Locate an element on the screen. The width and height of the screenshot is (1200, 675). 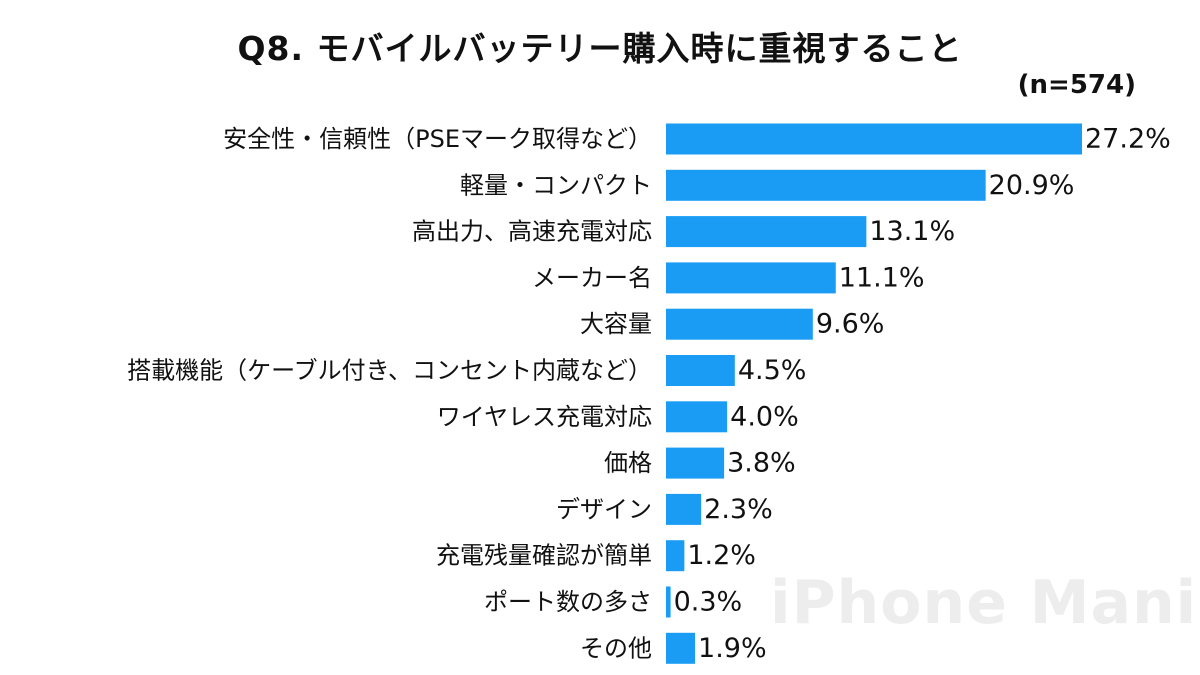
value-label: 4.5% is located at coordinates (772, 370).